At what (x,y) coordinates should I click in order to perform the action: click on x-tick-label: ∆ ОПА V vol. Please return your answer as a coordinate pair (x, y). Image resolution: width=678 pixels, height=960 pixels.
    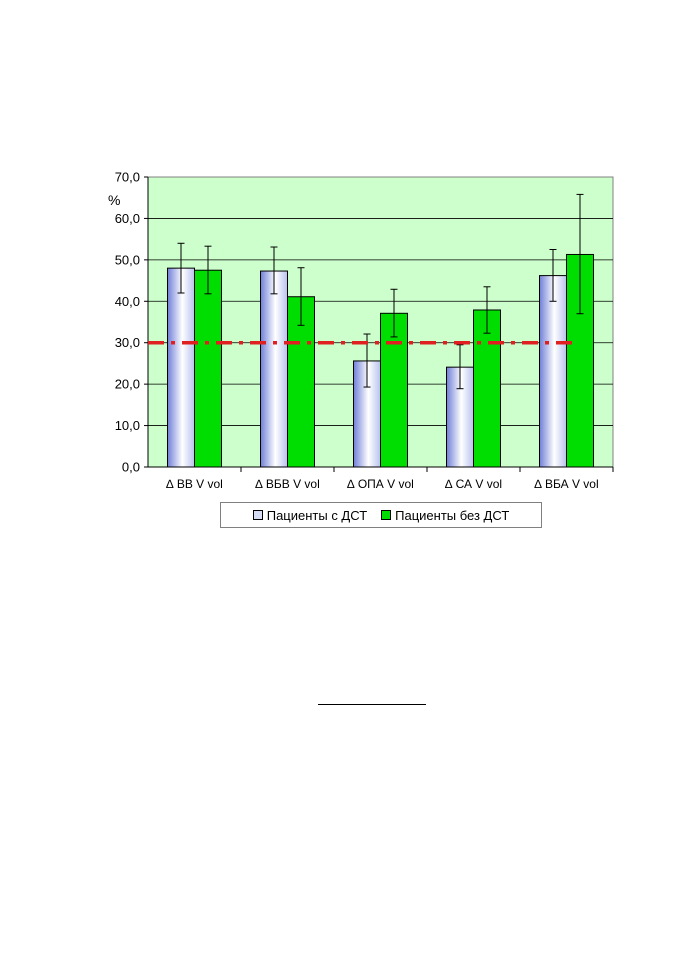
    Looking at the image, I should click on (380, 484).